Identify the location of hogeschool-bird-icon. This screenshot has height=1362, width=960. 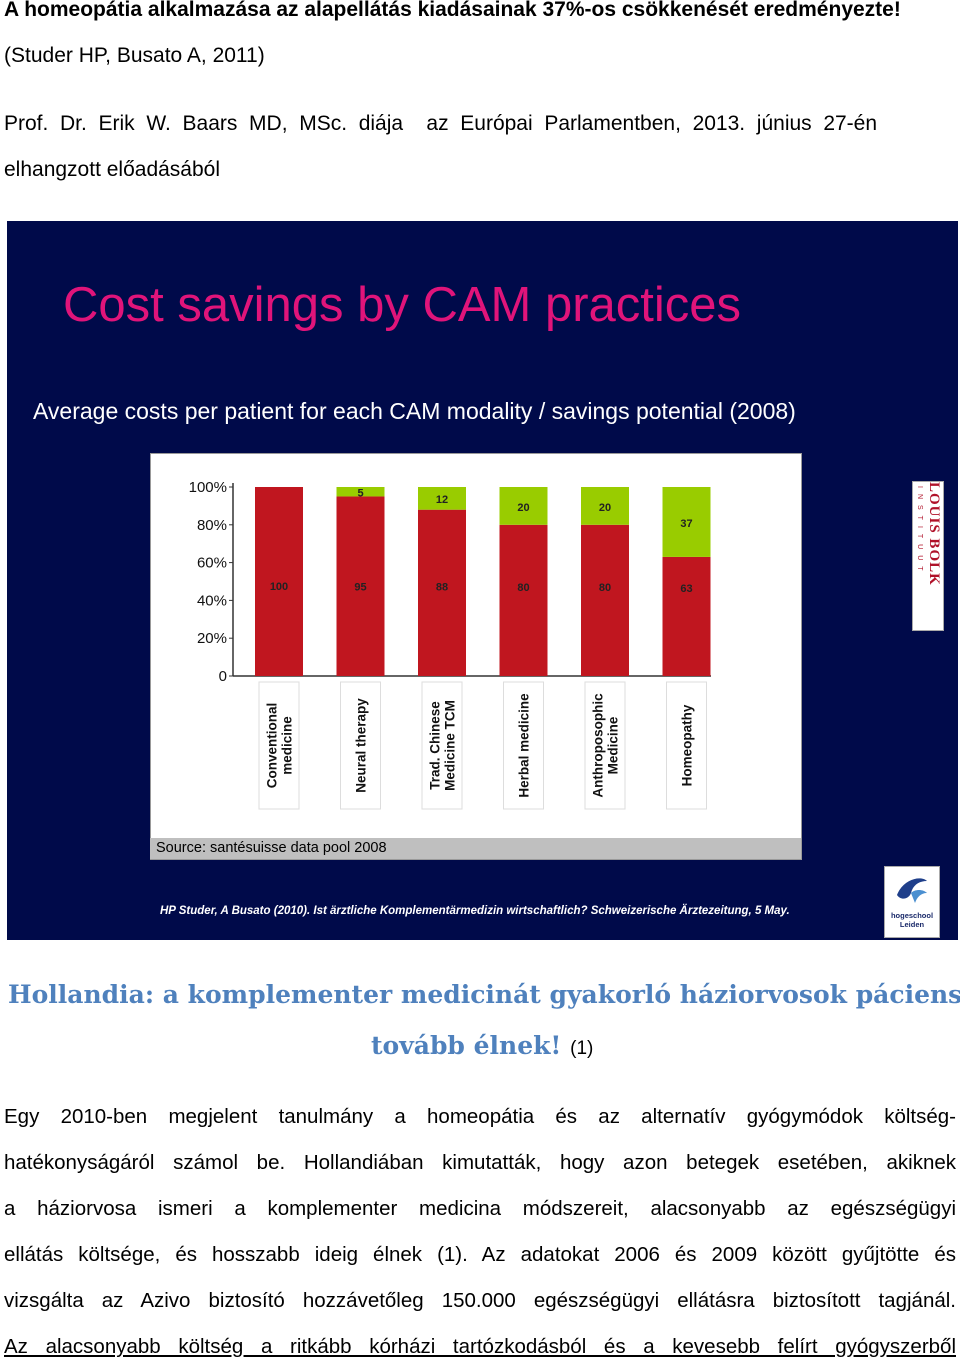
(912, 890).